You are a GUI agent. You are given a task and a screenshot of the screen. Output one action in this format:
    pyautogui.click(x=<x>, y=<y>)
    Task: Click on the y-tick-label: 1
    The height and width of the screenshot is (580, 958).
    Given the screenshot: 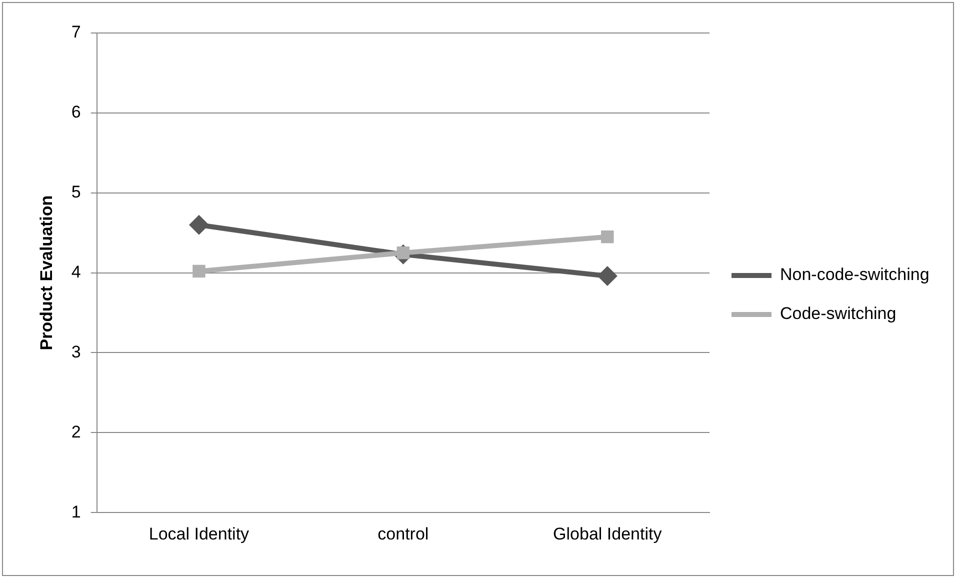 What is the action you would take?
    pyautogui.click(x=76, y=512)
    